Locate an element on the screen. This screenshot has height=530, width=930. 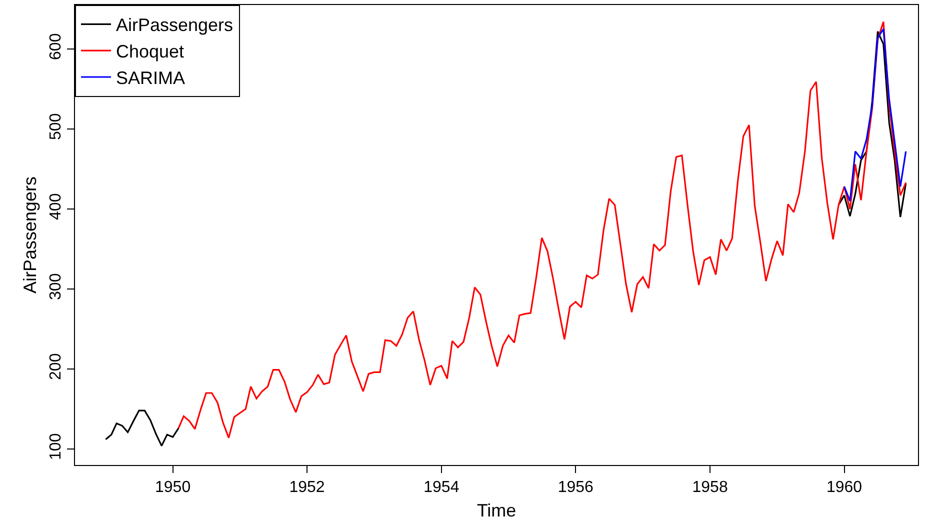
legend-label: Choquet is located at coordinates (150, 52).